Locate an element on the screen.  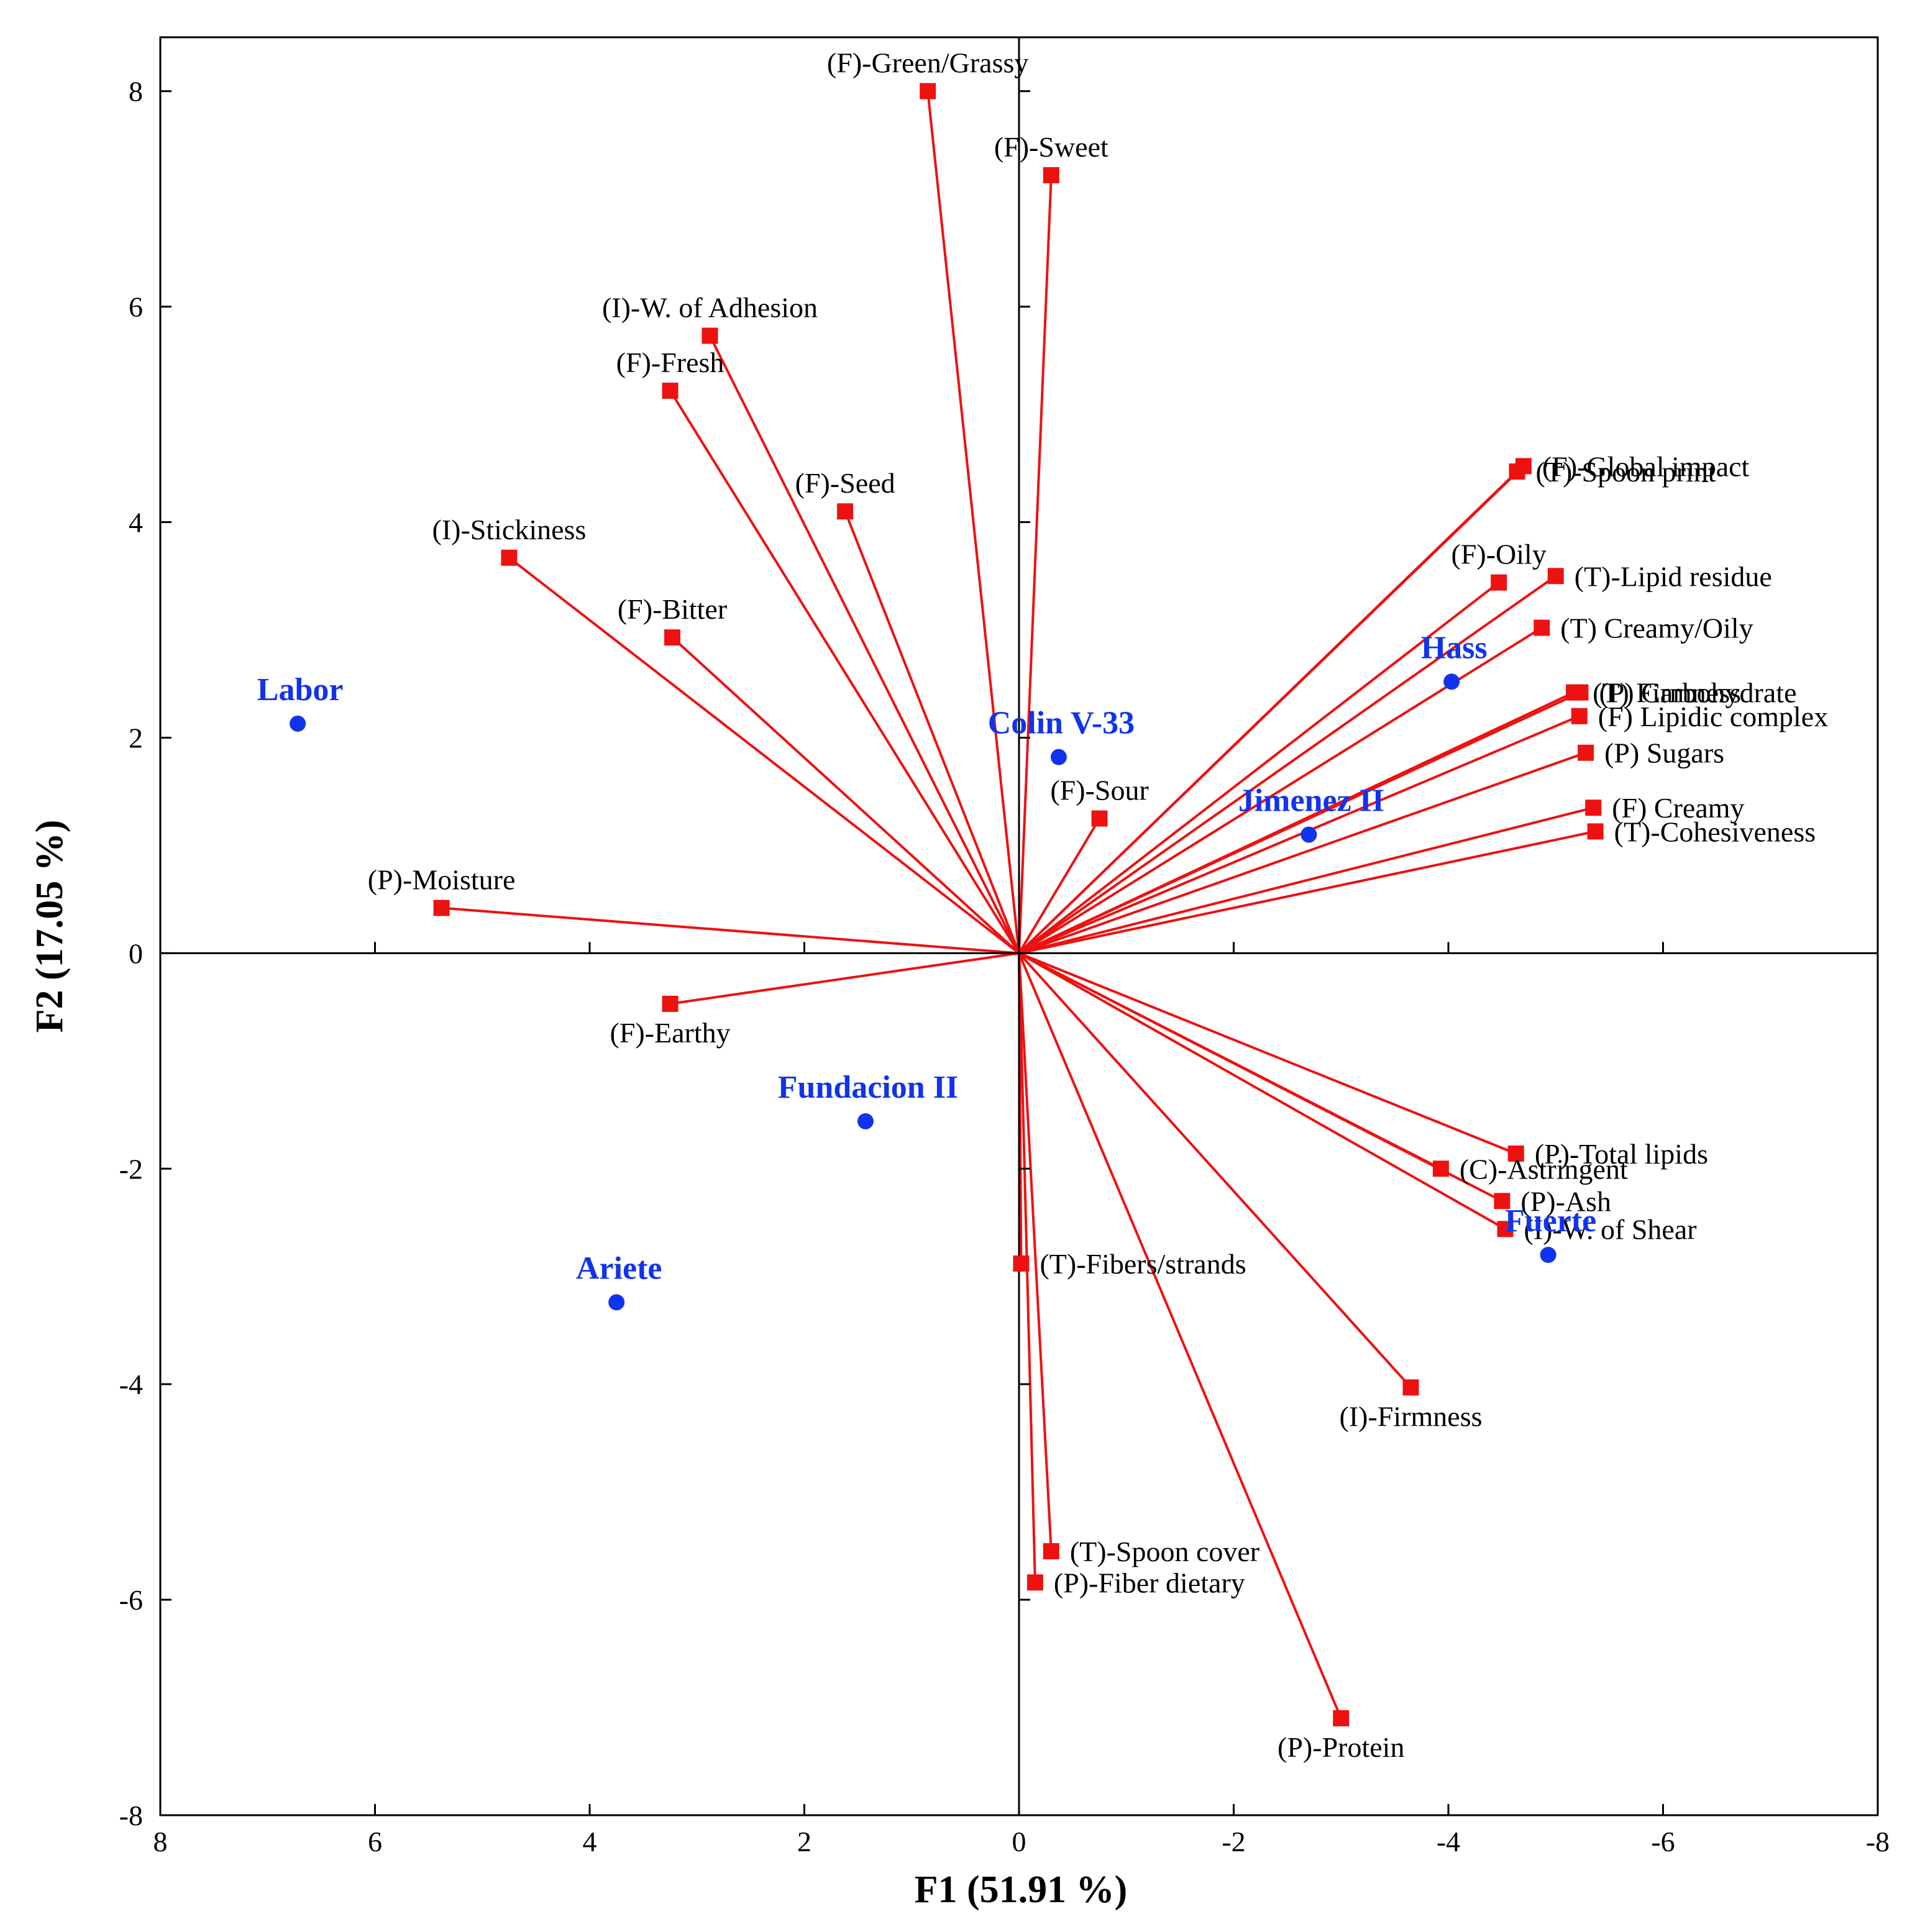
vector-t-spoon-print is located at coordinates (1268, 712).